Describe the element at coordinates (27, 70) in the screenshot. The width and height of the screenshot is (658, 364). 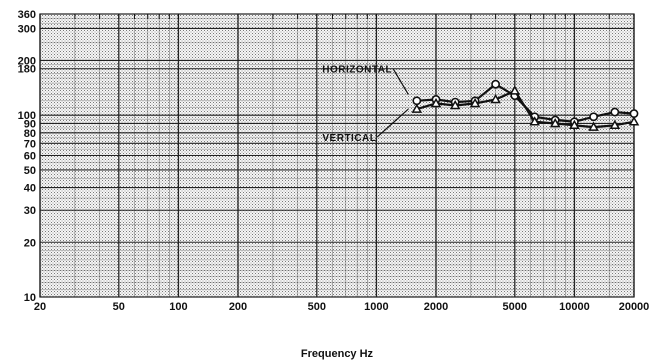
I see `y-tick-label: 180` at that location.